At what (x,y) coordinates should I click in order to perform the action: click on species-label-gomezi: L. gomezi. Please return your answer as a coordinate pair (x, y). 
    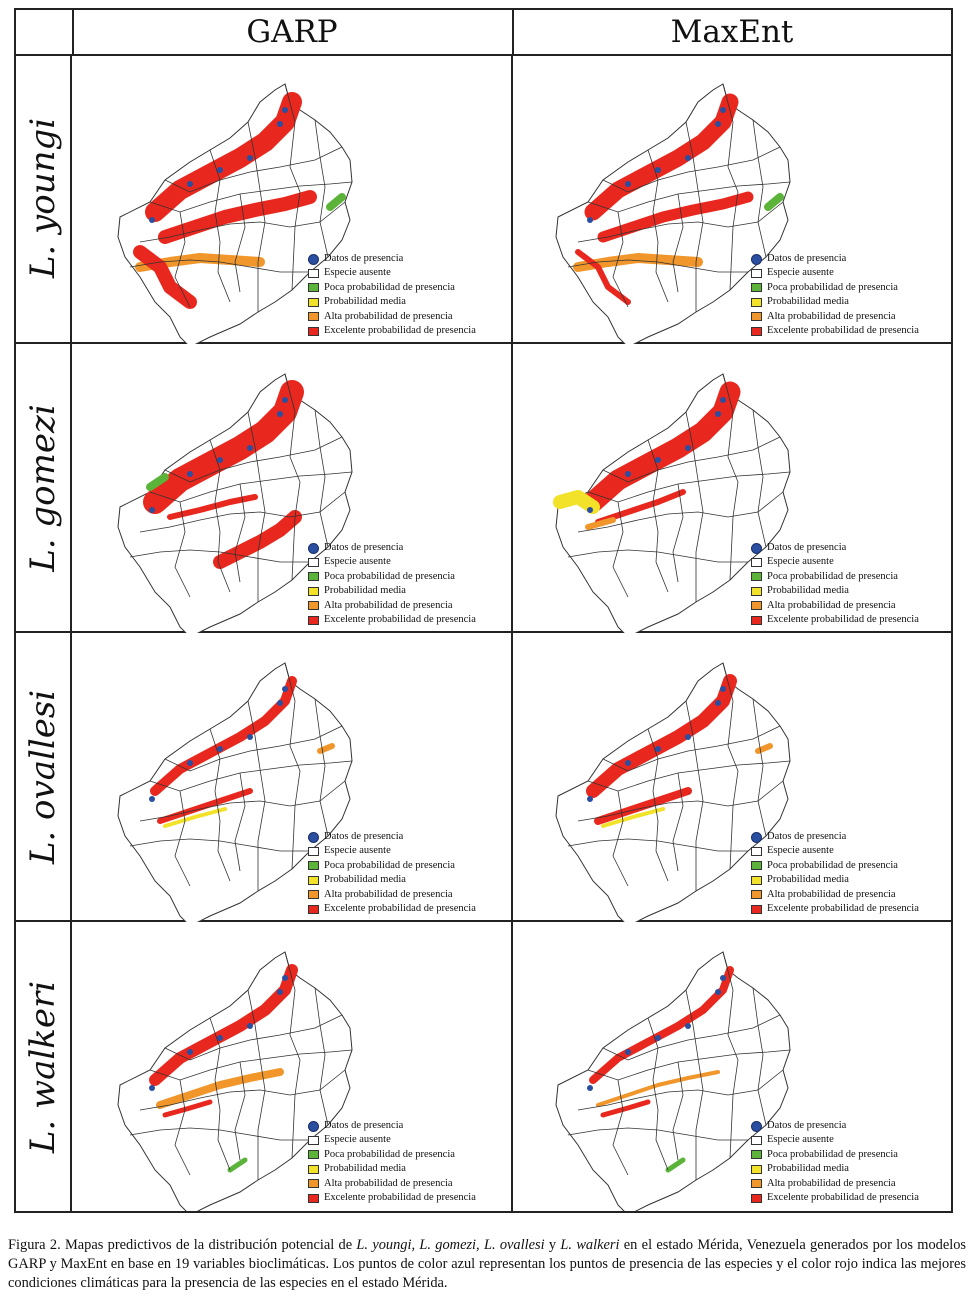
    Looking at the image, I should click on (44, 488).